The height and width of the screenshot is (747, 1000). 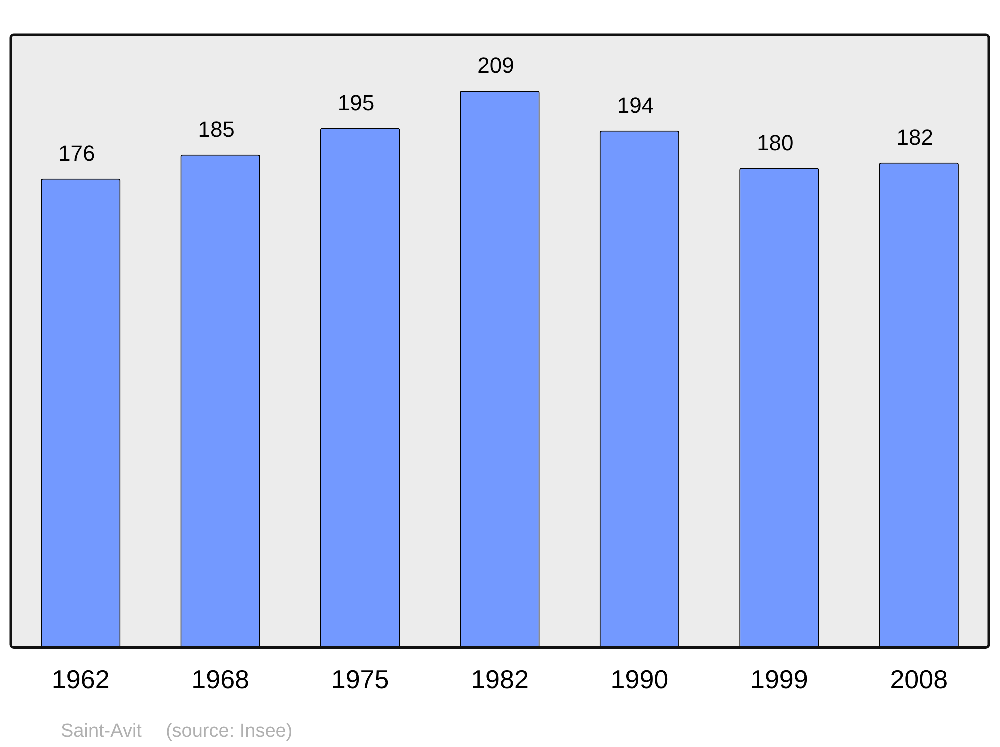 I want to click on x-tick-label: 1962, so click(x=81, y=679).